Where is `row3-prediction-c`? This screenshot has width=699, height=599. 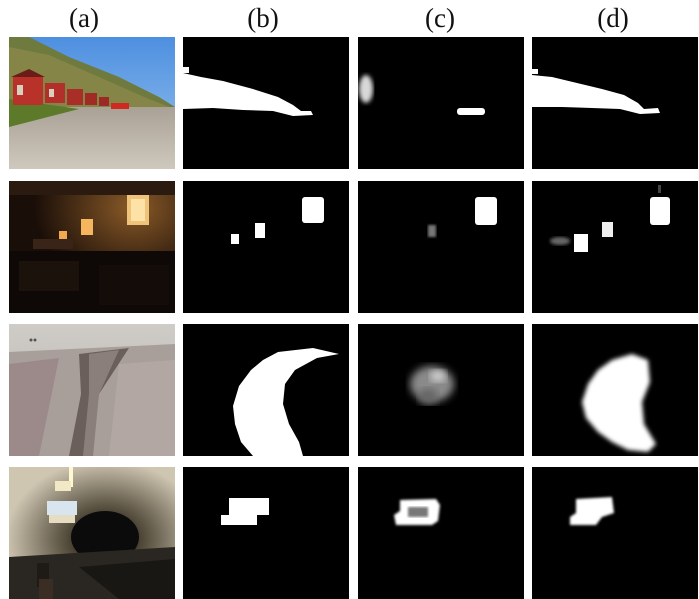
row3-prediction-c is located at coordinates (441, 390).